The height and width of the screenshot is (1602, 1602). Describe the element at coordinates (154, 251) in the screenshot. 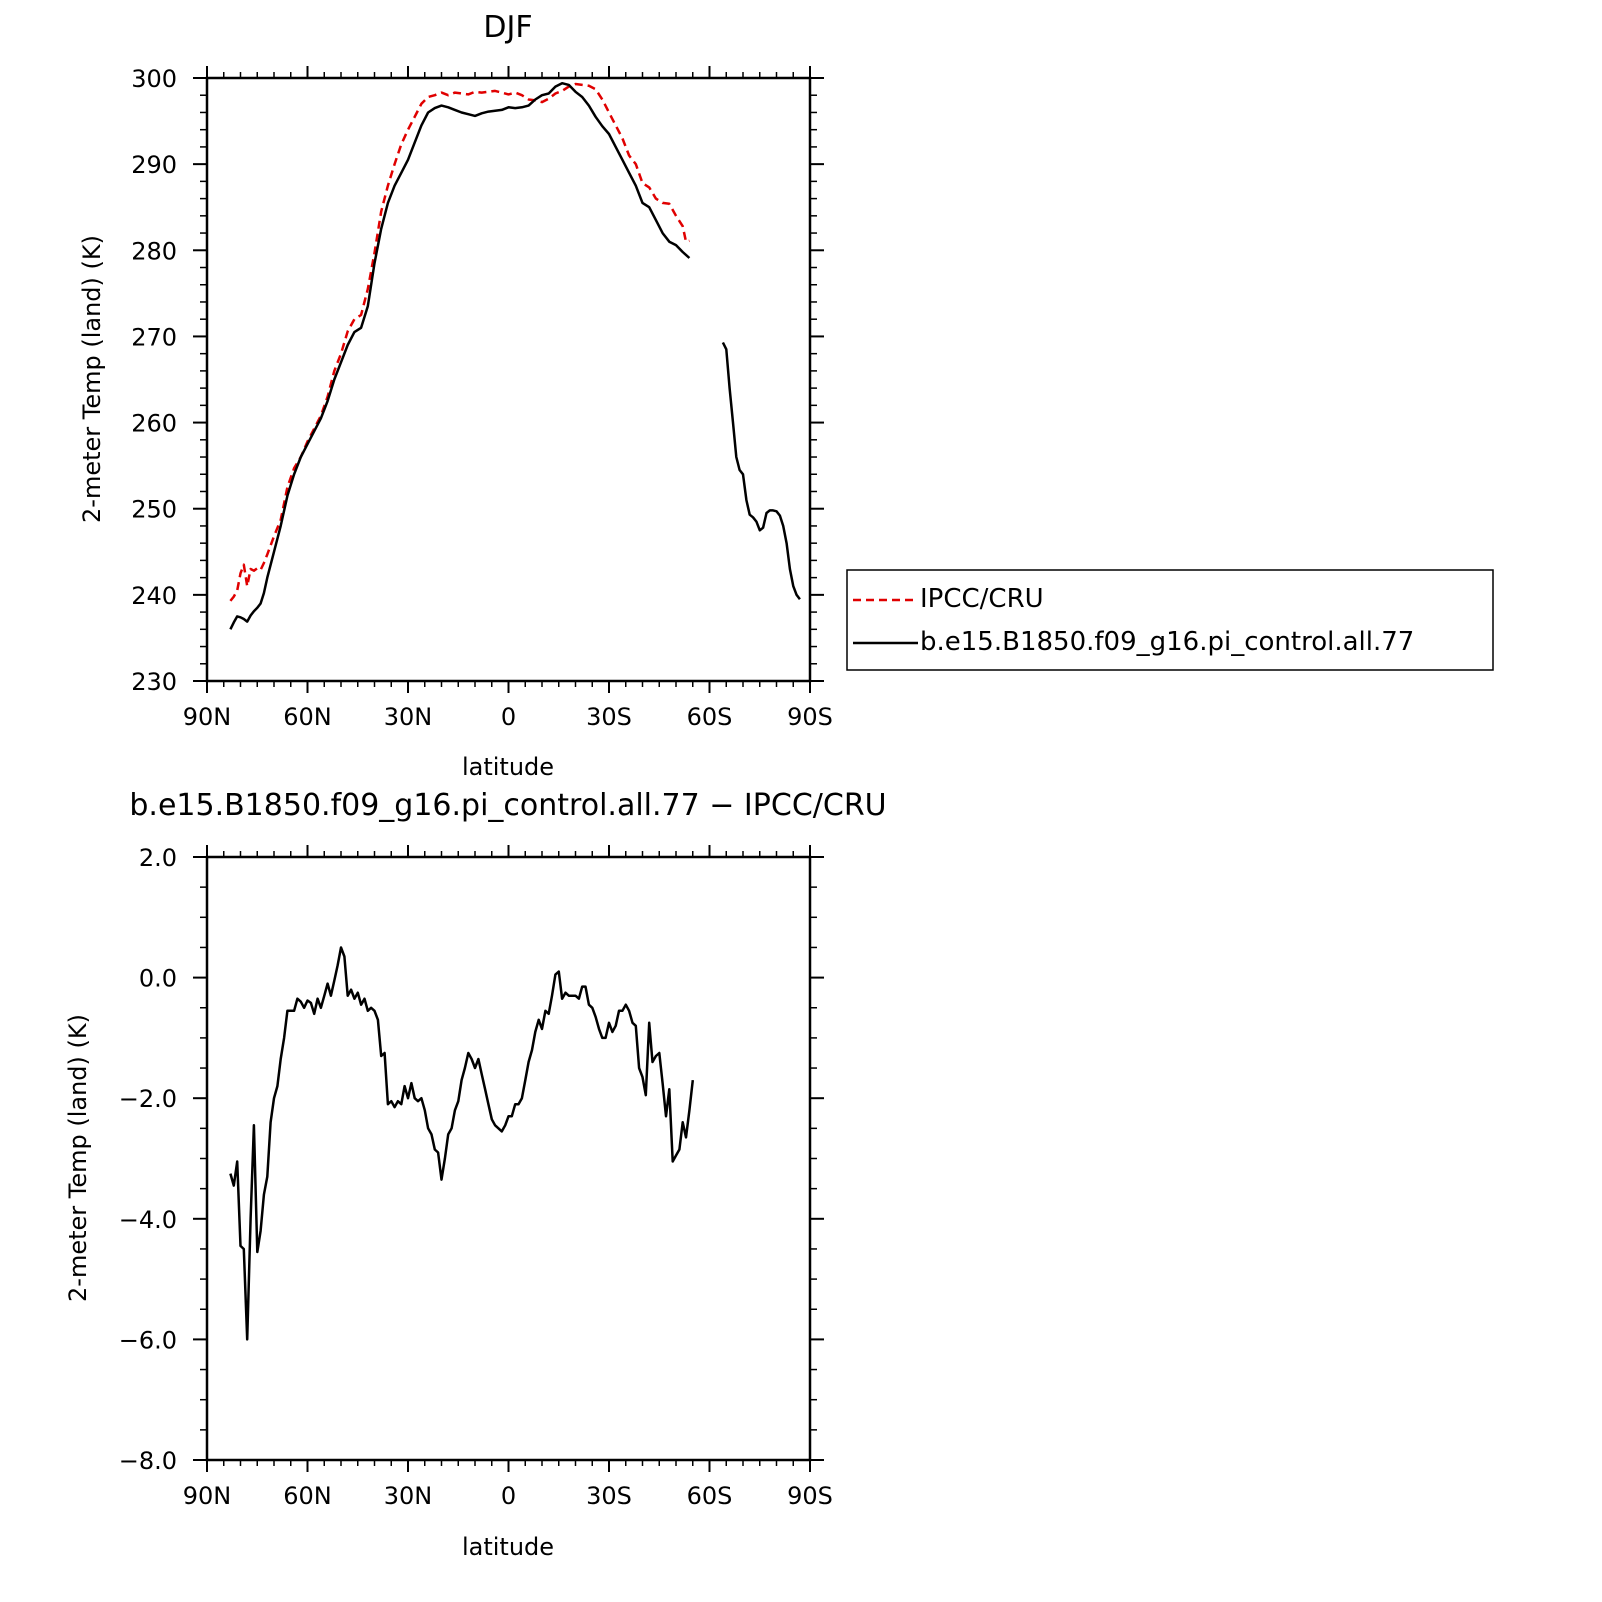

I see `top-chart-y-tick-label: 280` at that location.